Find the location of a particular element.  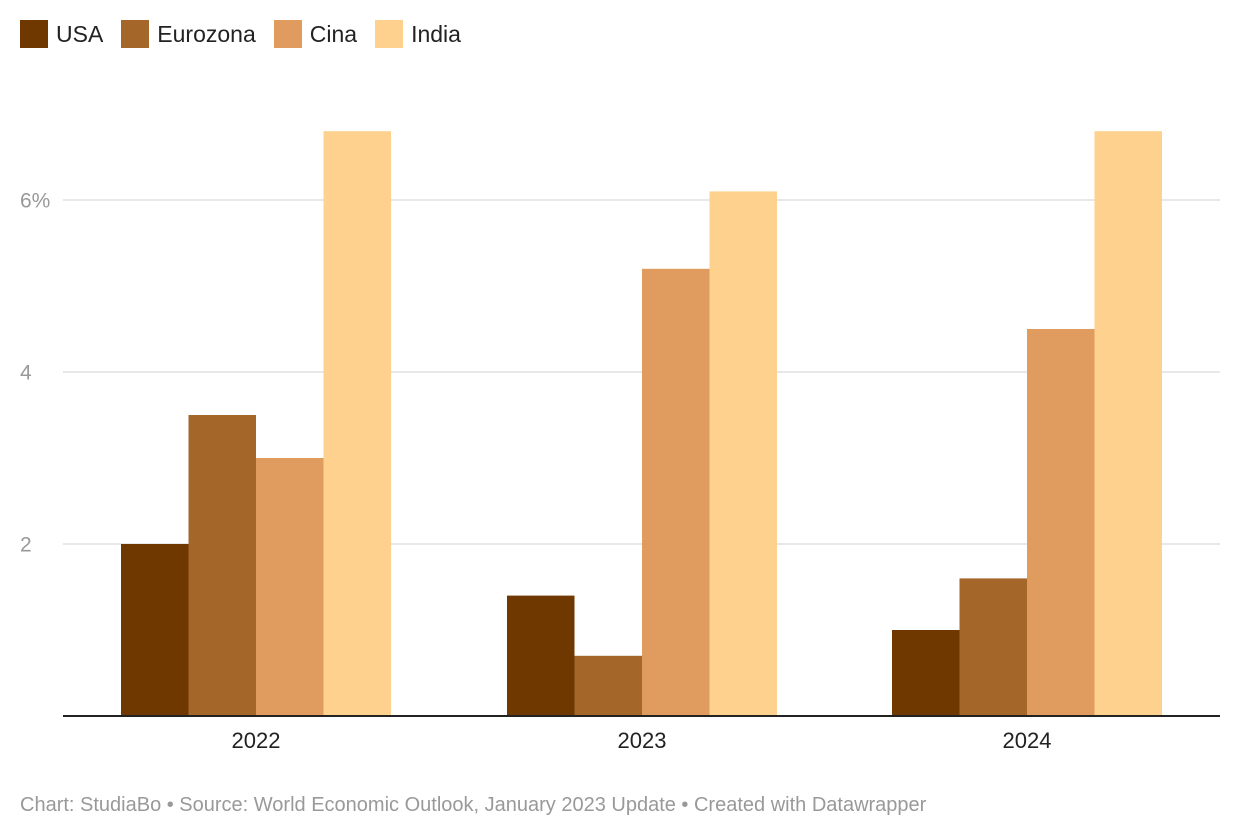

bar-eurozona-2024 is located at coordinates (993, 647).